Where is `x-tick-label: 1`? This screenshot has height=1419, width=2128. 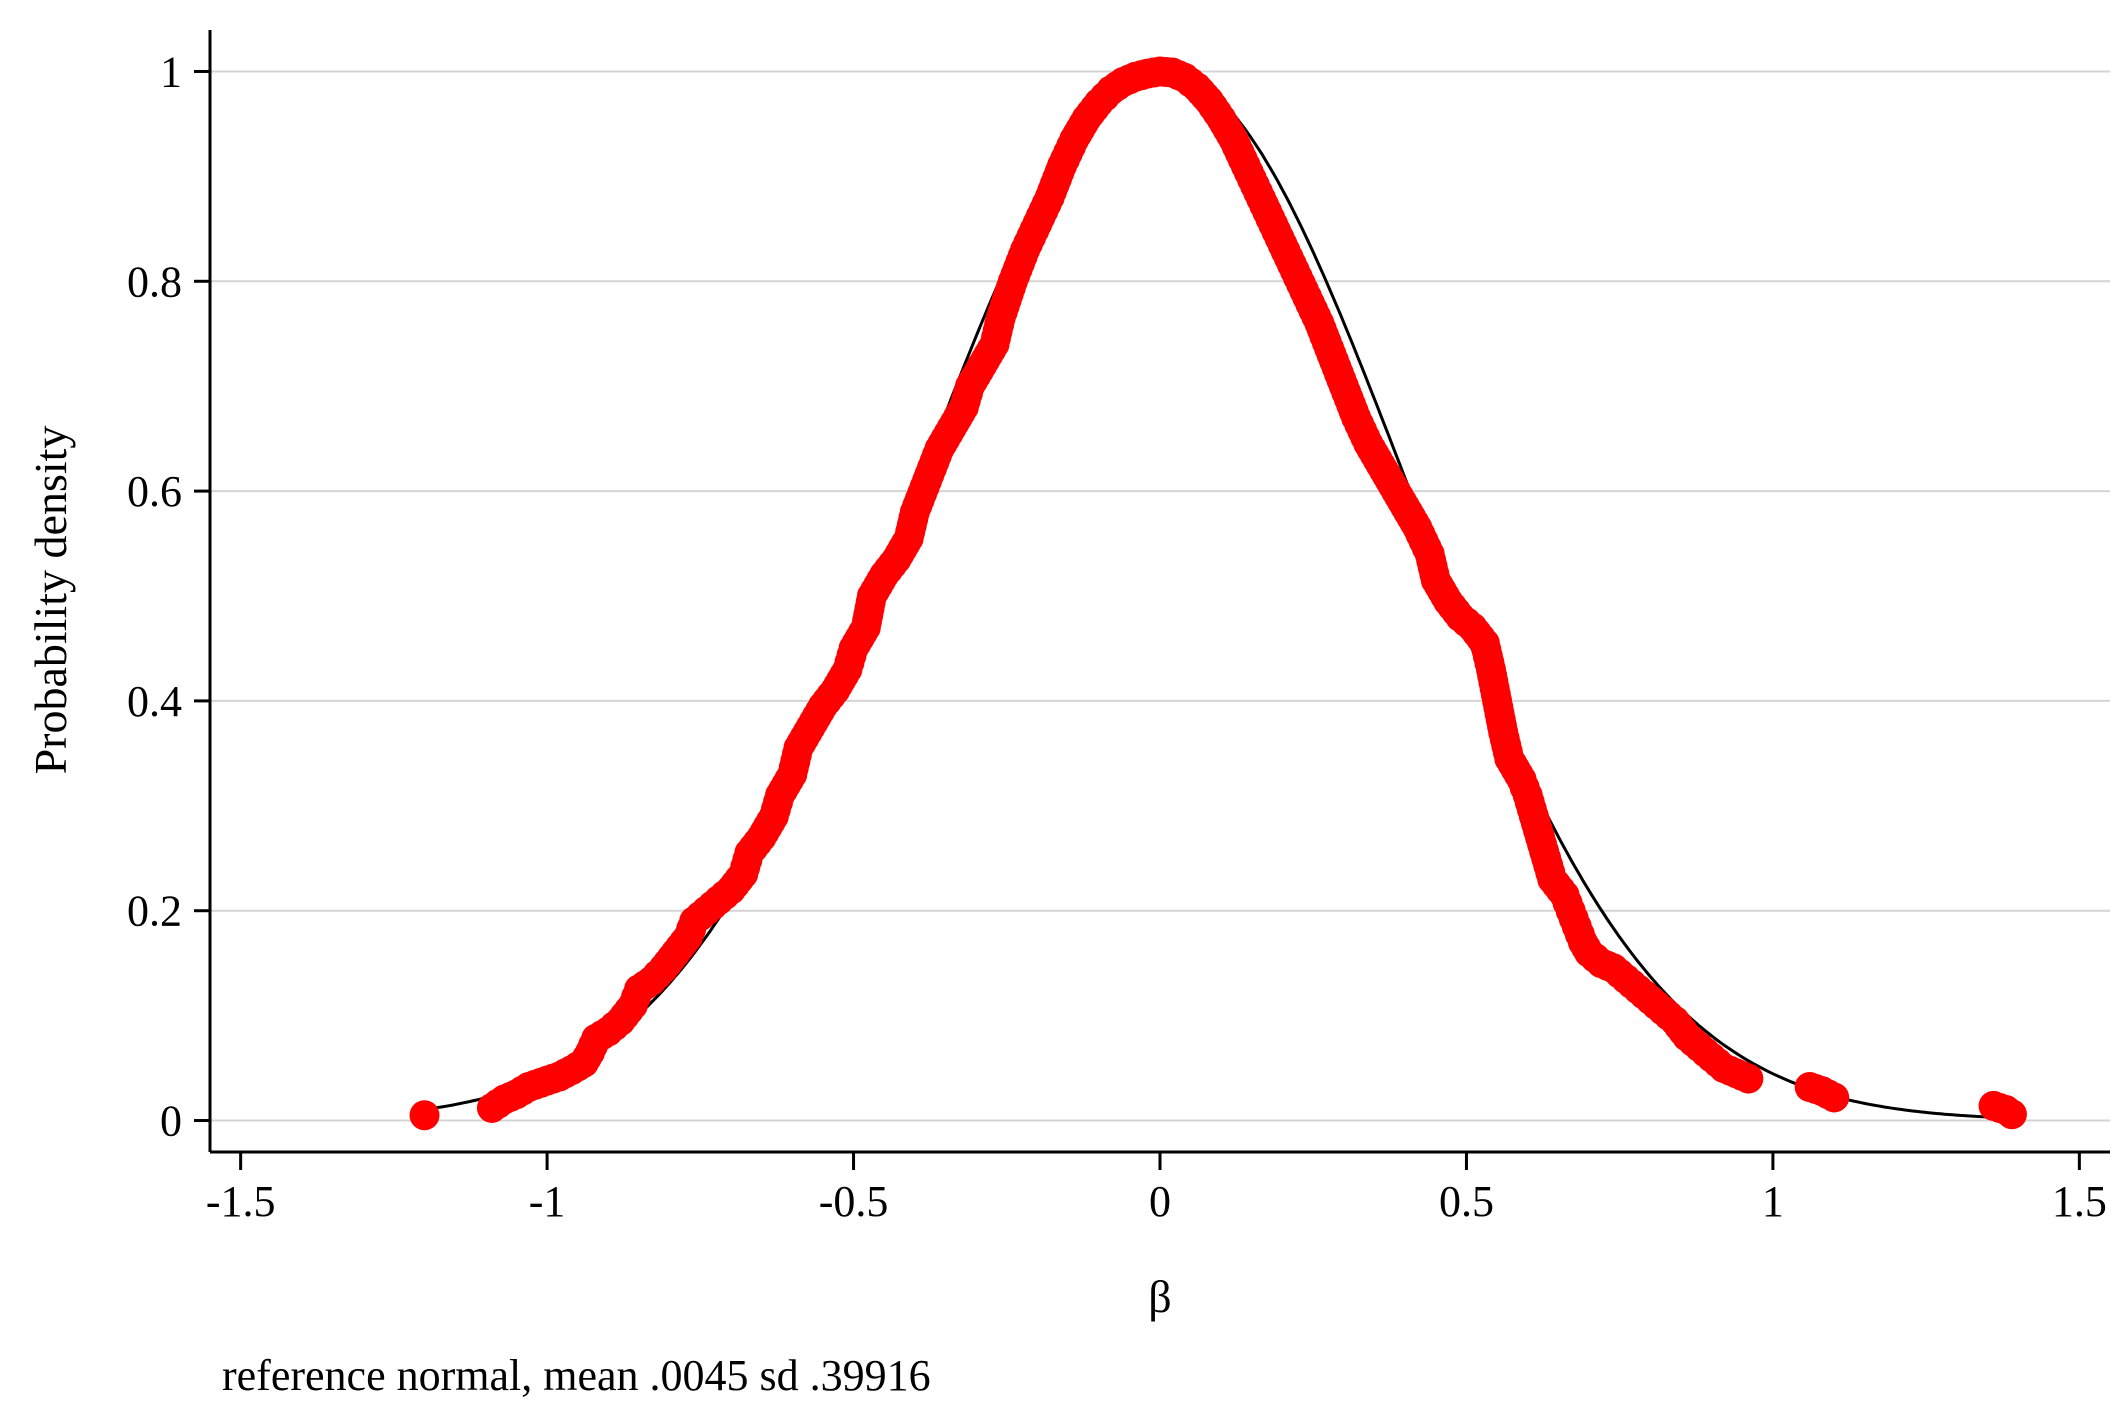 x-tick-label: 1 is located at coordinates (1773, 1201).